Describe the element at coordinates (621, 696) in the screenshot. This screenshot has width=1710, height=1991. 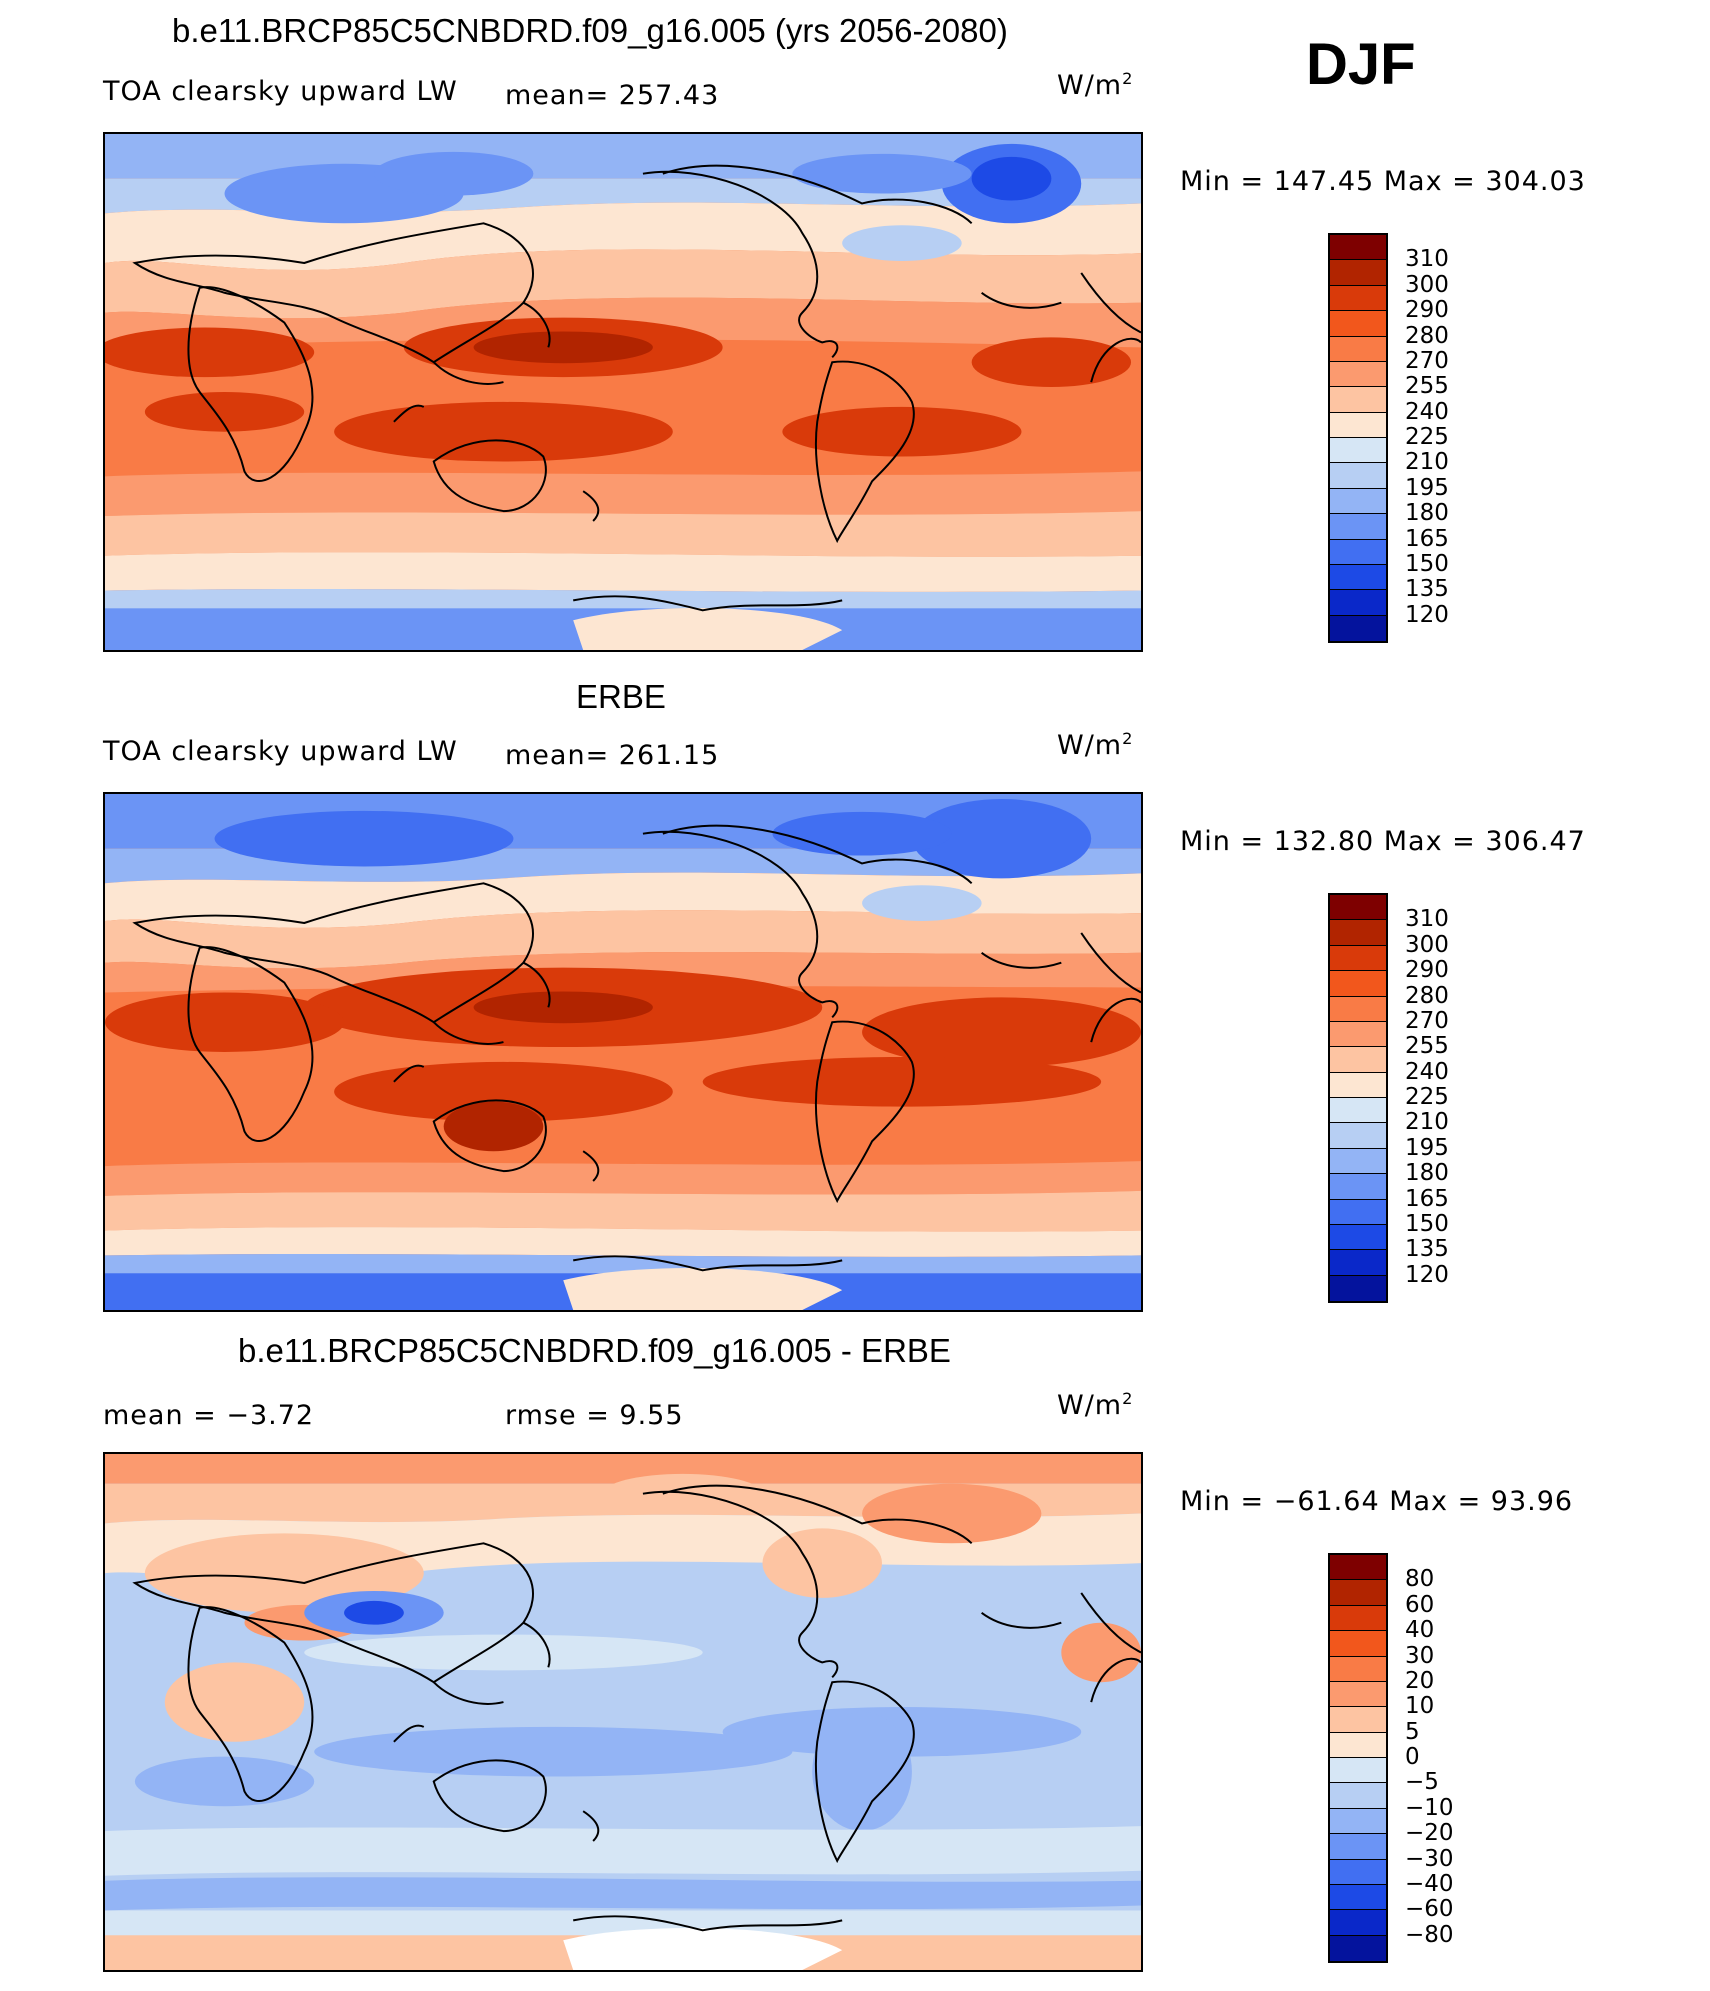
I see `panel2-title: ERBE` at that location.